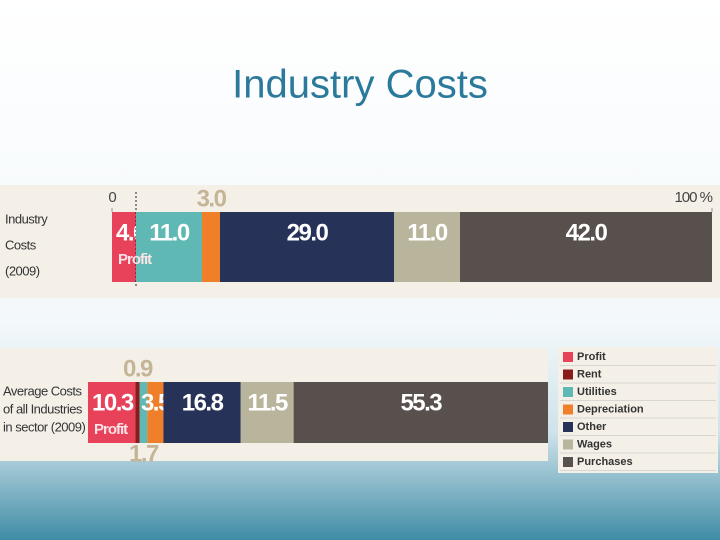  What do you see at coordinates (112, 197) in the screenshot?
I see `x-tick-label: 0` at bounding box center [112, 197].